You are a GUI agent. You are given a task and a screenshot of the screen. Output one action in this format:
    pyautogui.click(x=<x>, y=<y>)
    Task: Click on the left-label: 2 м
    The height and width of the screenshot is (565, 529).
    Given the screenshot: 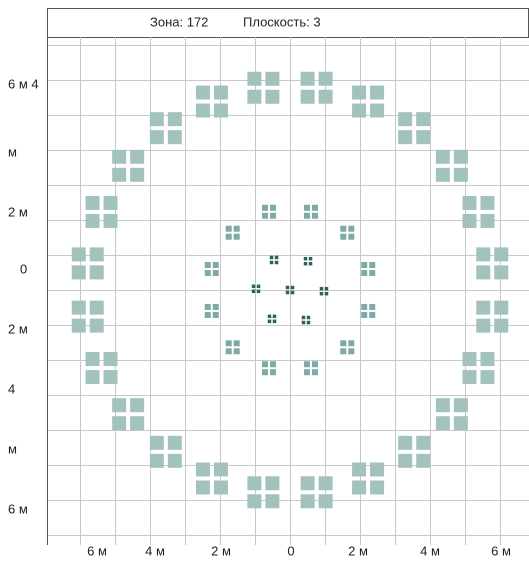 What is the action you would take?
    pyautogui.click(x=18, y=211)
    